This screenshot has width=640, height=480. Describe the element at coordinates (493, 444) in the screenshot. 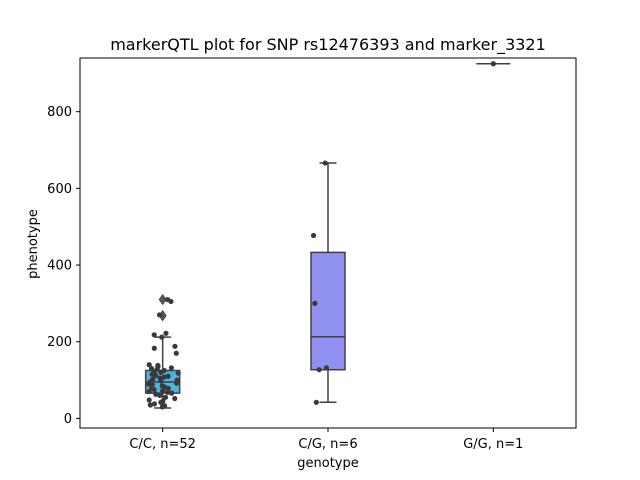

I see `x-tick-label: G/G, n=1` at that location.